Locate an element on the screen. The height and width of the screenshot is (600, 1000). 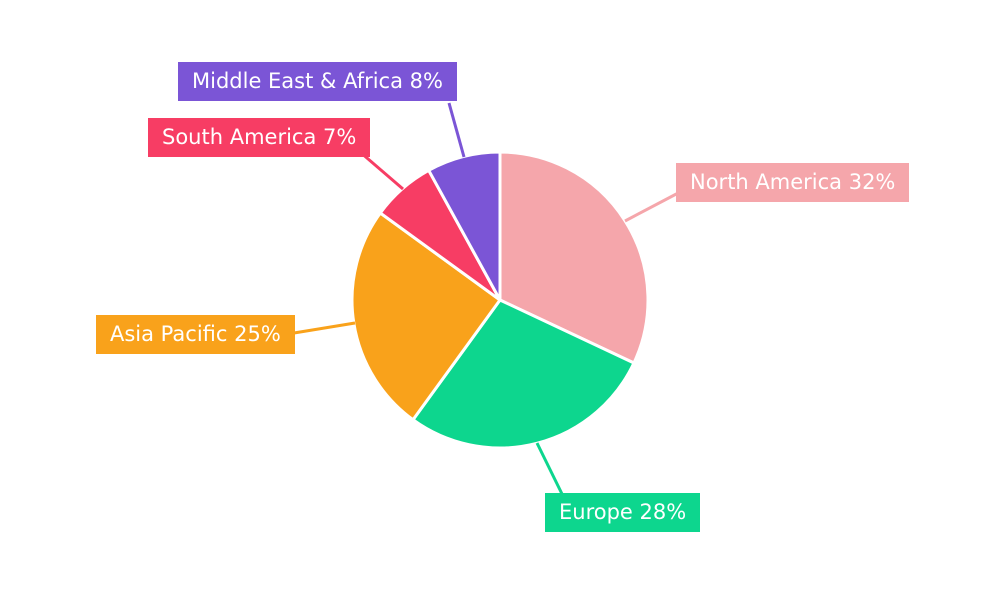
slice-label-asia-pacific: Asia Pacific 25% is located at coordinates (195, 334).